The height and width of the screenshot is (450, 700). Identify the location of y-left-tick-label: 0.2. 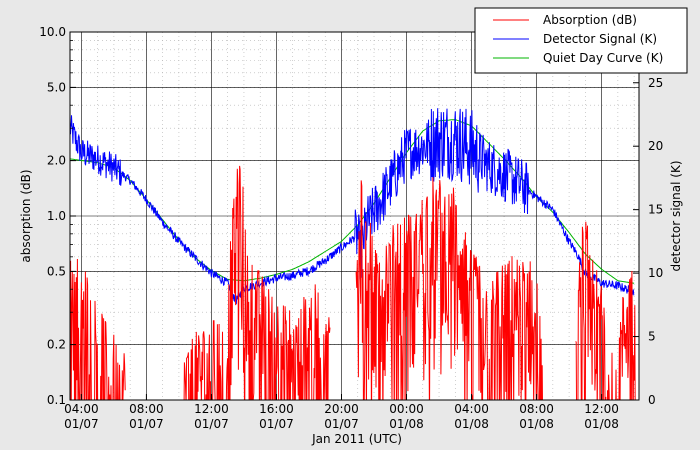
(56, 345).